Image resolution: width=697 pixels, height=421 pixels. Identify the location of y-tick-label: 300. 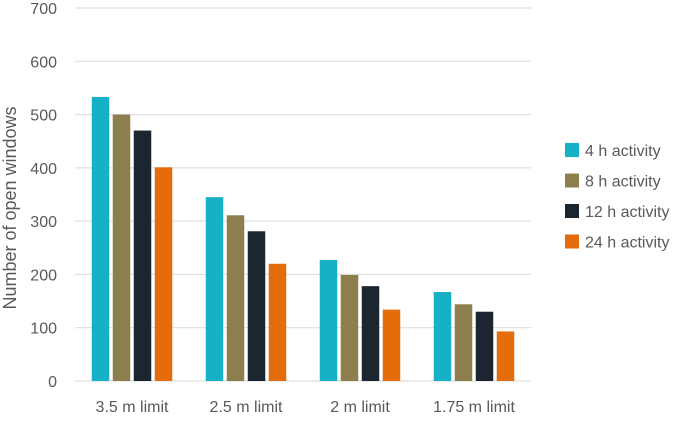
(43, 222).